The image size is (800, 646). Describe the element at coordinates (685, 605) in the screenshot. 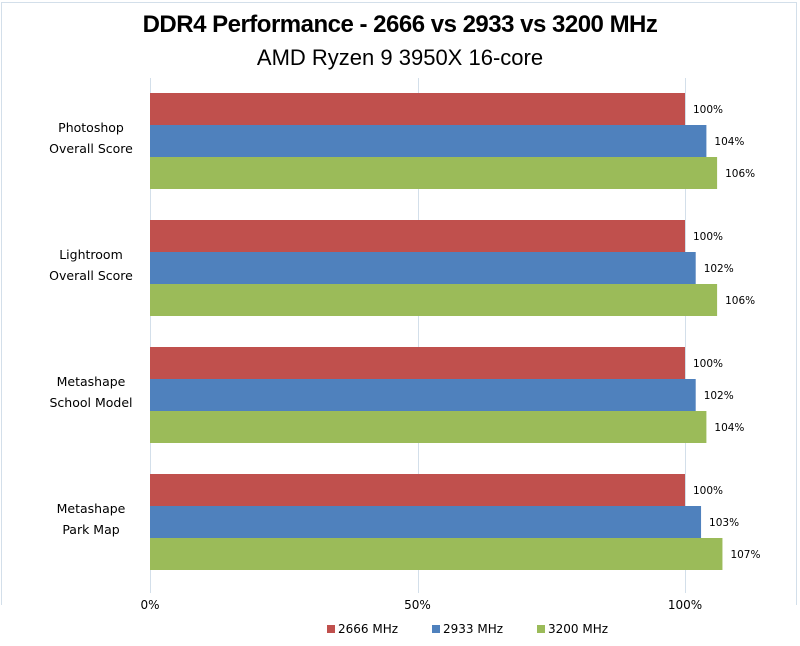

I see `x-tick-label: 100%` at that location.